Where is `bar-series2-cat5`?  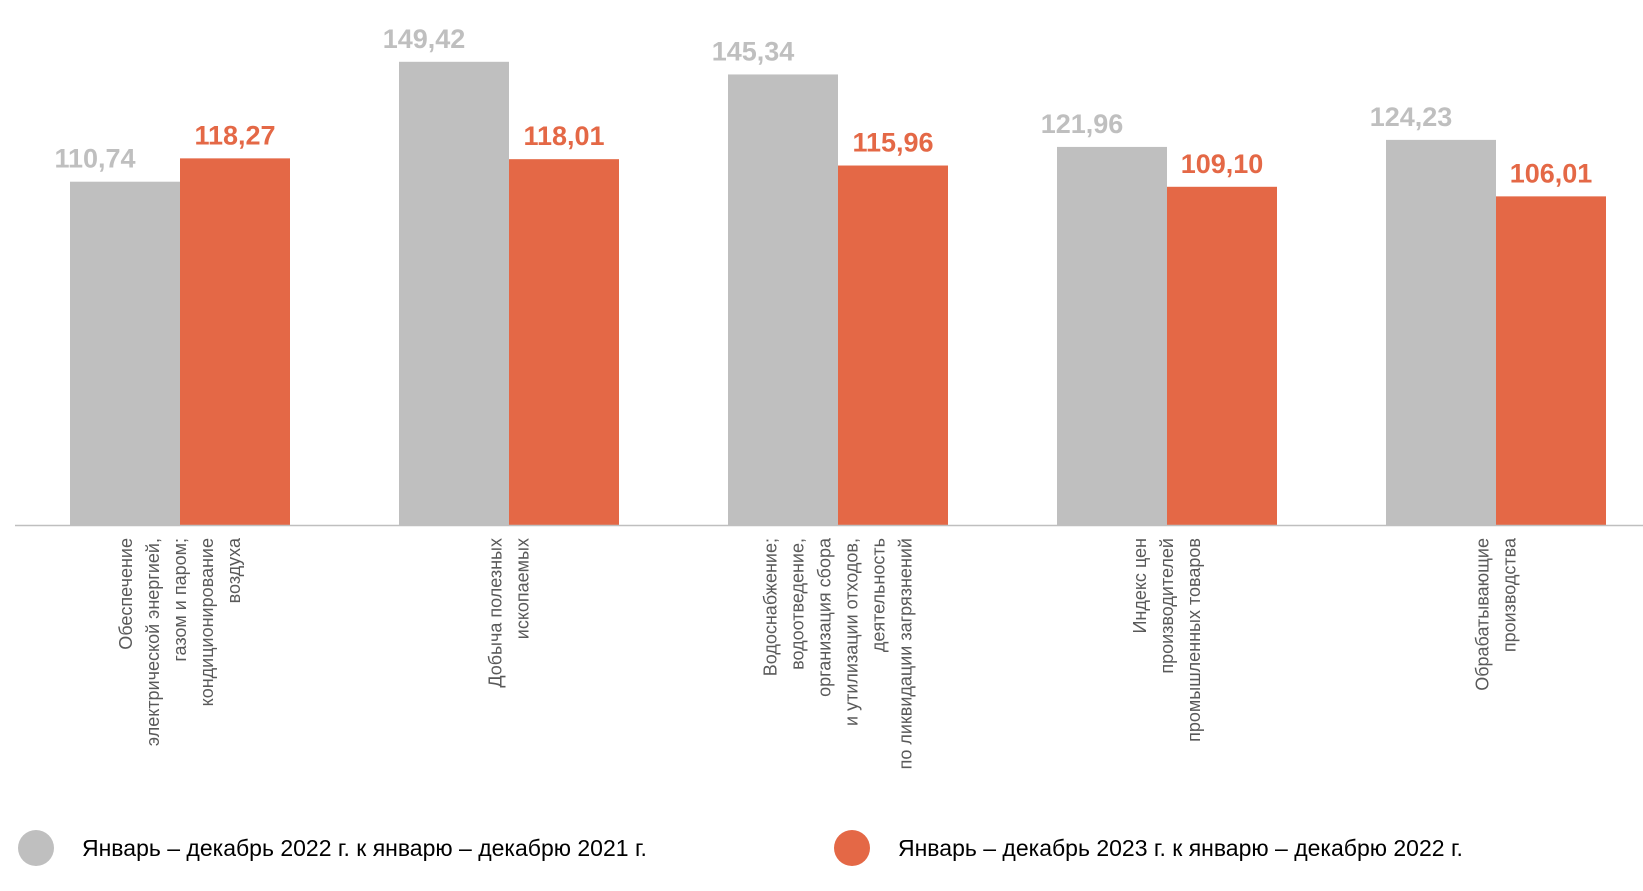 bar-series2-cat5 is located at coordinates (1551, 360).